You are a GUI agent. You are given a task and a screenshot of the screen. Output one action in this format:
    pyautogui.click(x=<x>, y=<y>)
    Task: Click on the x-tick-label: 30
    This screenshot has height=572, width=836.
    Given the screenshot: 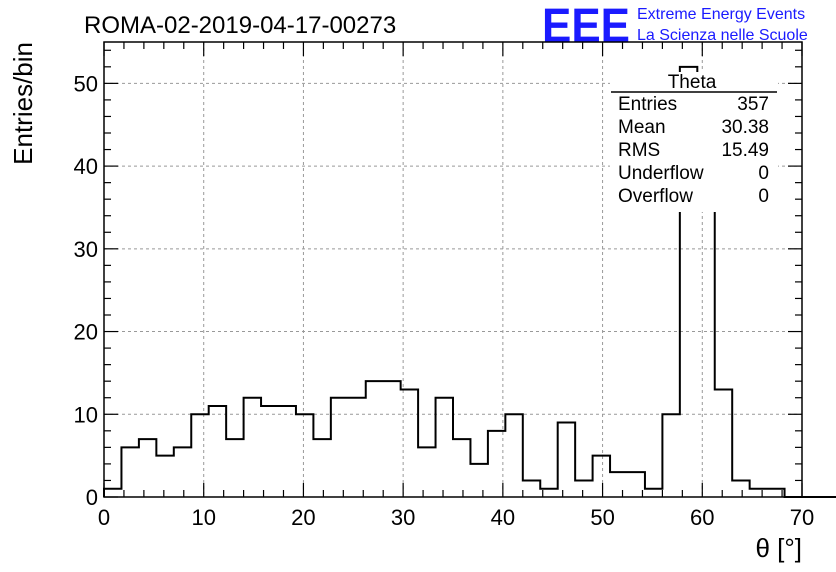 What is the action you would take?
    pyautogui.click(x=403, y=517)
    